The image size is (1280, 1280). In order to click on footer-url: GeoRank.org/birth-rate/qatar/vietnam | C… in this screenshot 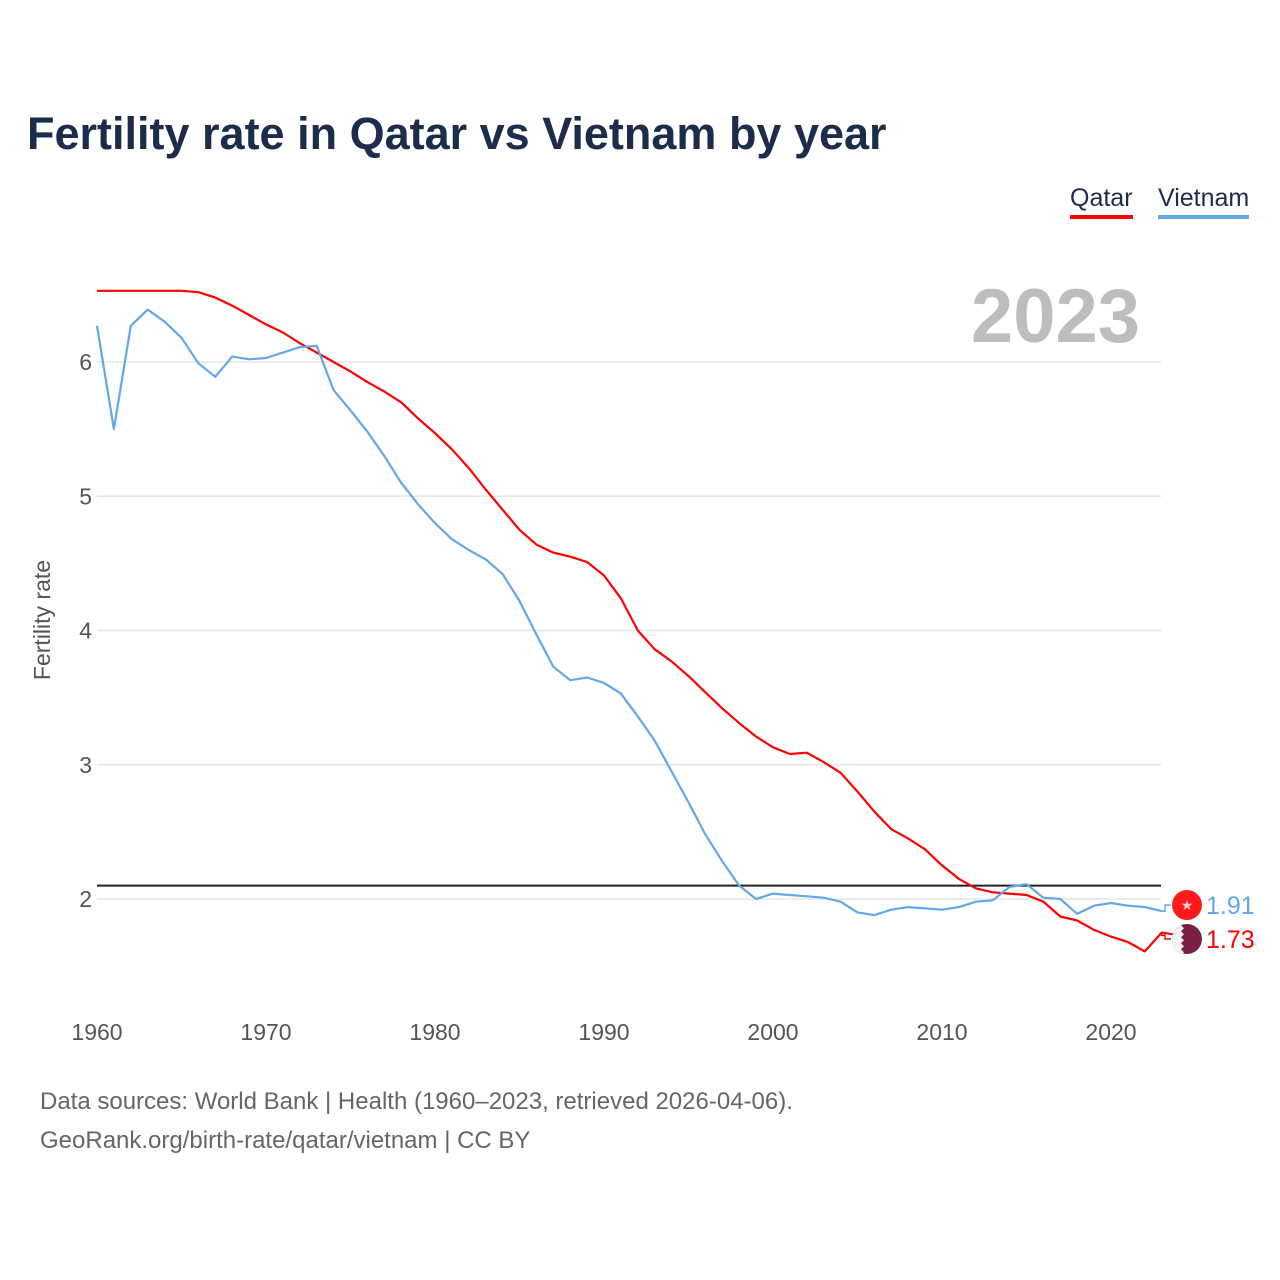, I will do `click(285, 1140)`.